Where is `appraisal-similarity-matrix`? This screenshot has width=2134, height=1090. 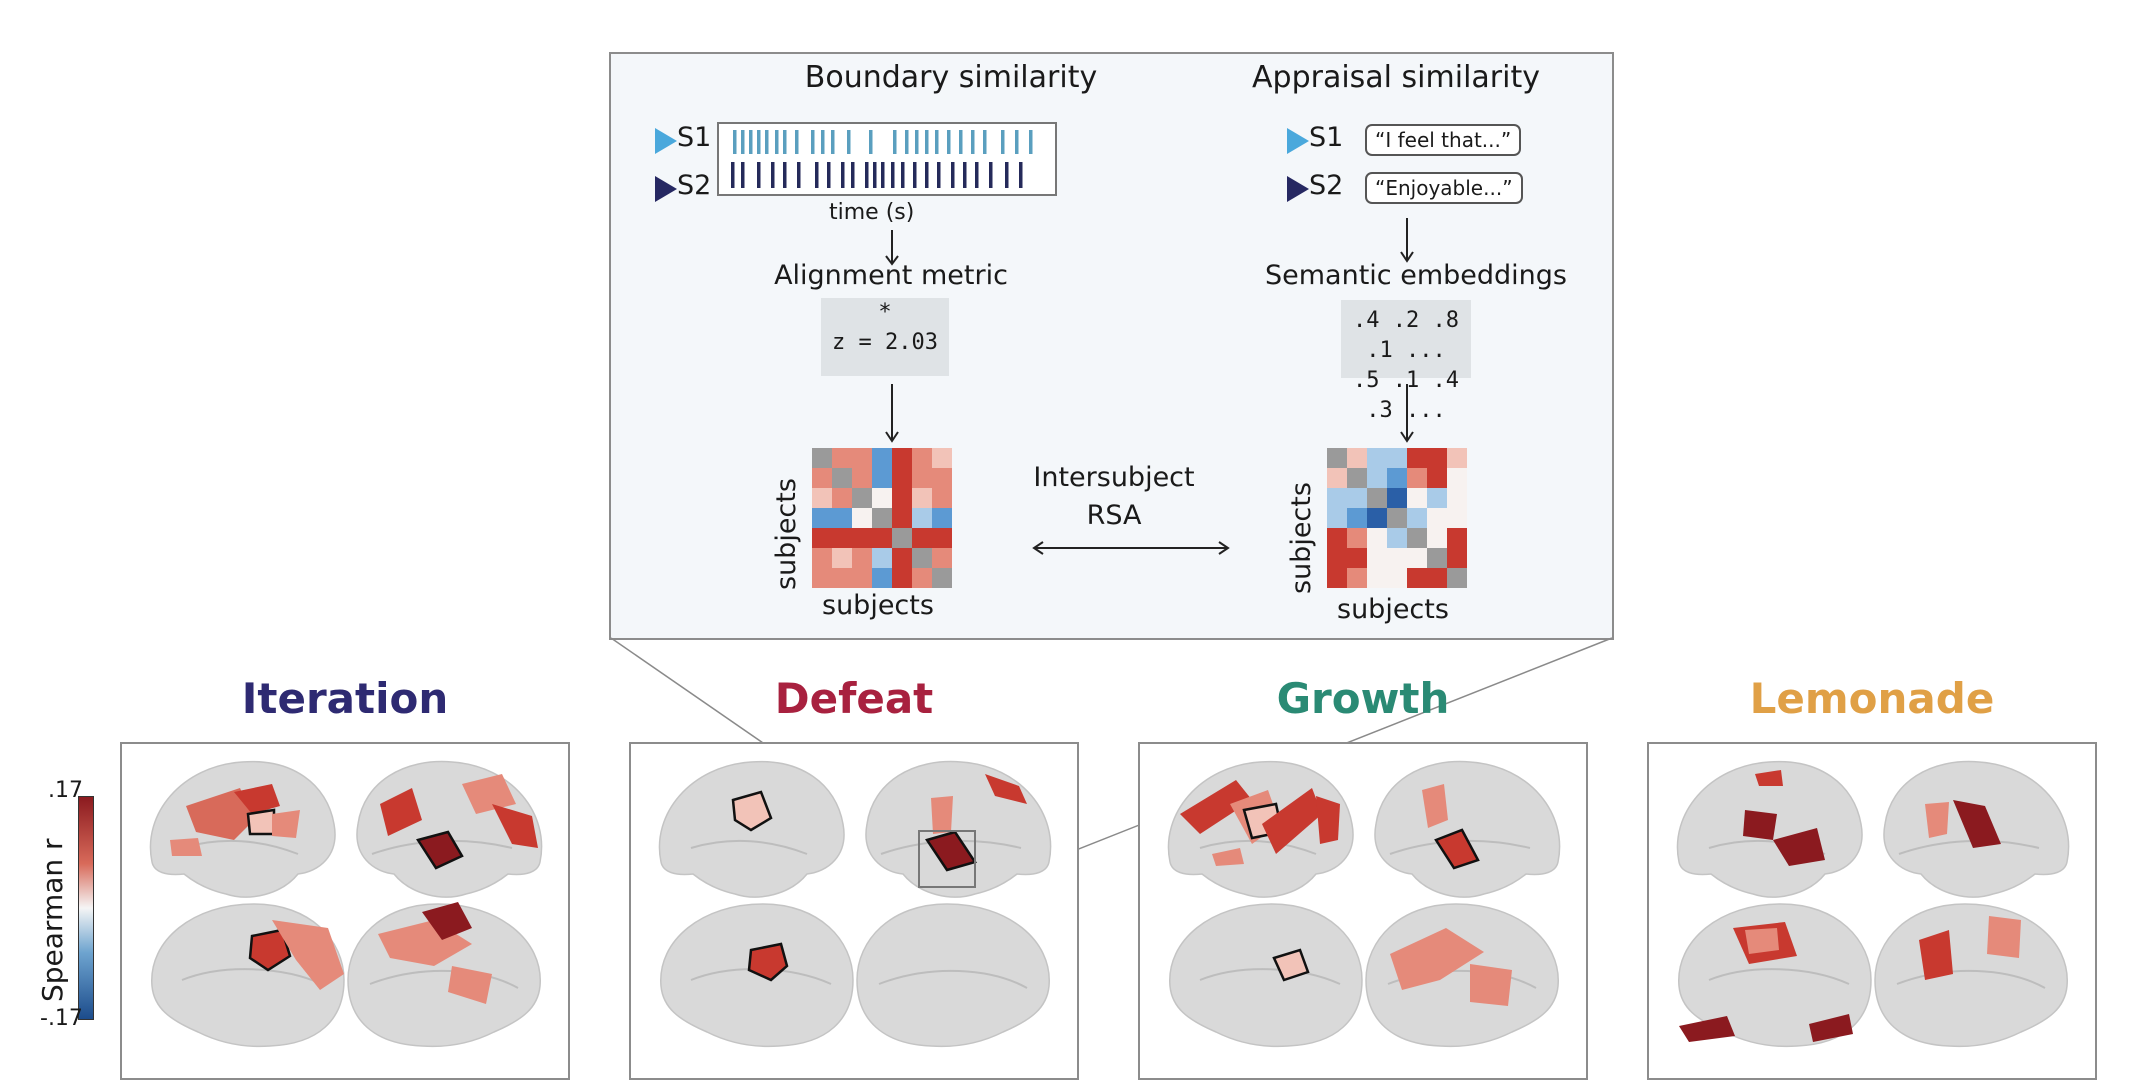
appraisal-similarity-matrix is located at coordinates (1397, 518).